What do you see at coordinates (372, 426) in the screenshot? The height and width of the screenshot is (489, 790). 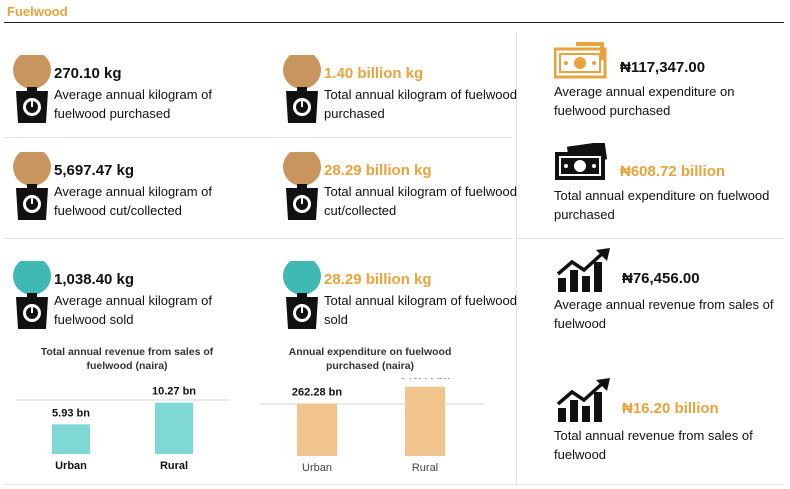 I see `expenditure-bar-chart: 262.28 bn Urban 346.44 bn Rural` at bounding box center [372, 426].